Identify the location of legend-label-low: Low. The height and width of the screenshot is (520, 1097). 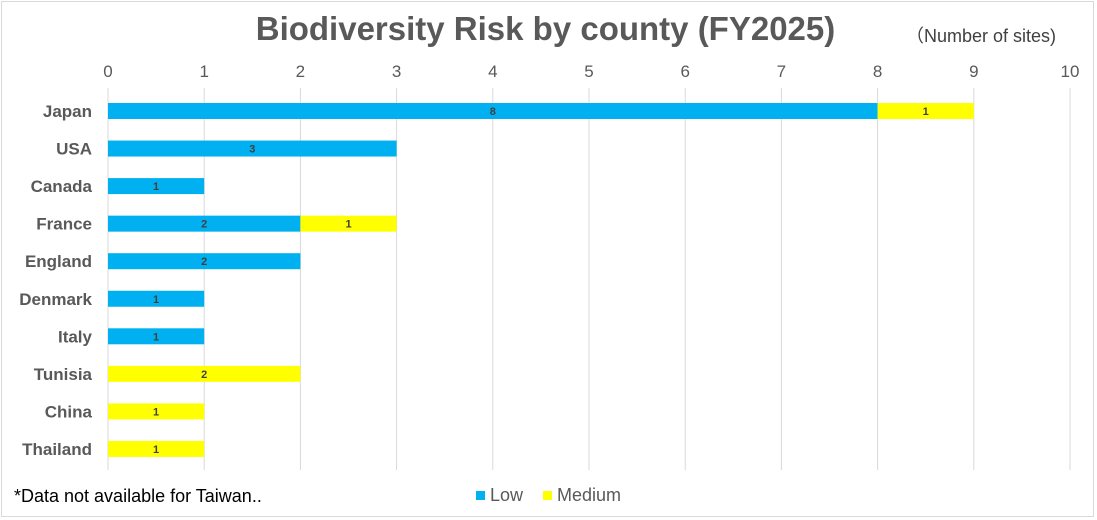
(507, 495).